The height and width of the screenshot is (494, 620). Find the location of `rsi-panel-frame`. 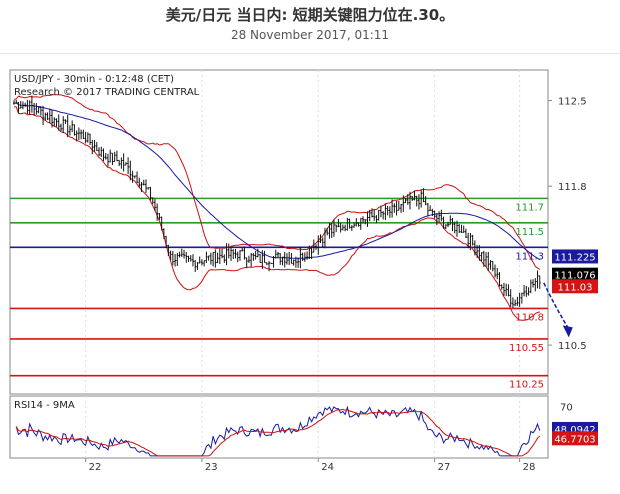

rsi-panel-frame is located at coordinates (279, 427).